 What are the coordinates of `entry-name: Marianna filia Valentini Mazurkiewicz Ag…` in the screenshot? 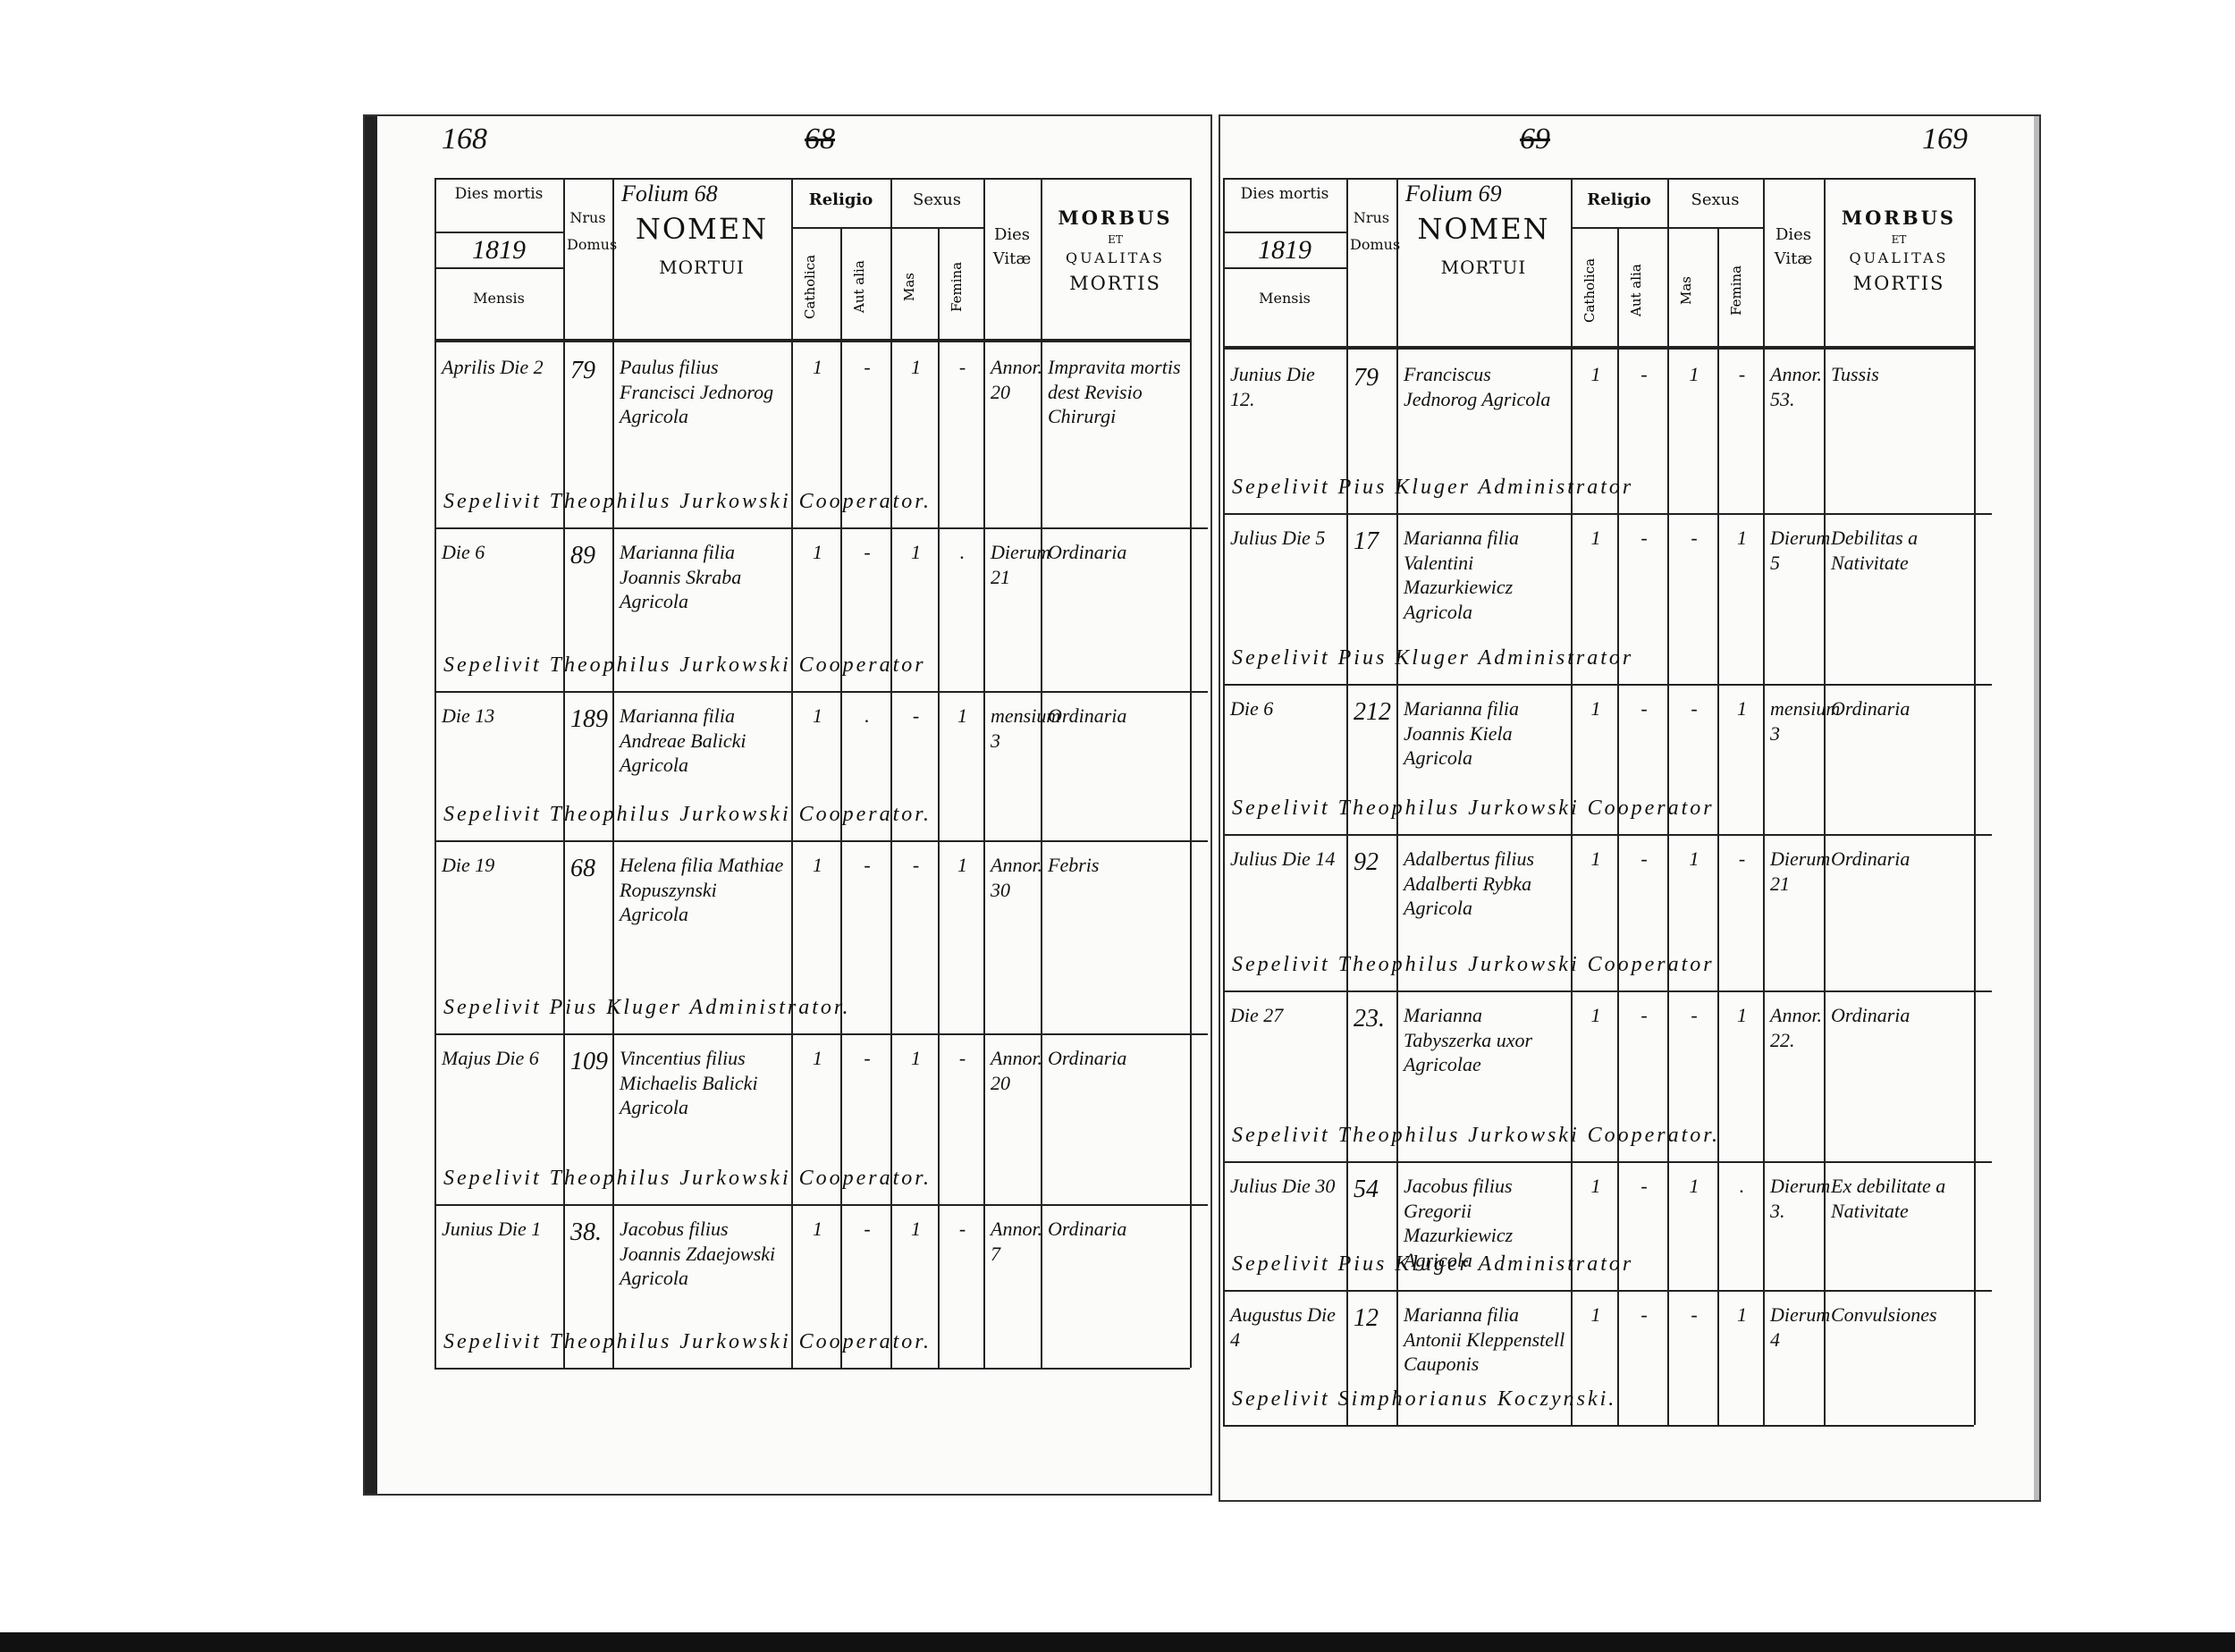 It's located at (1462, 575).